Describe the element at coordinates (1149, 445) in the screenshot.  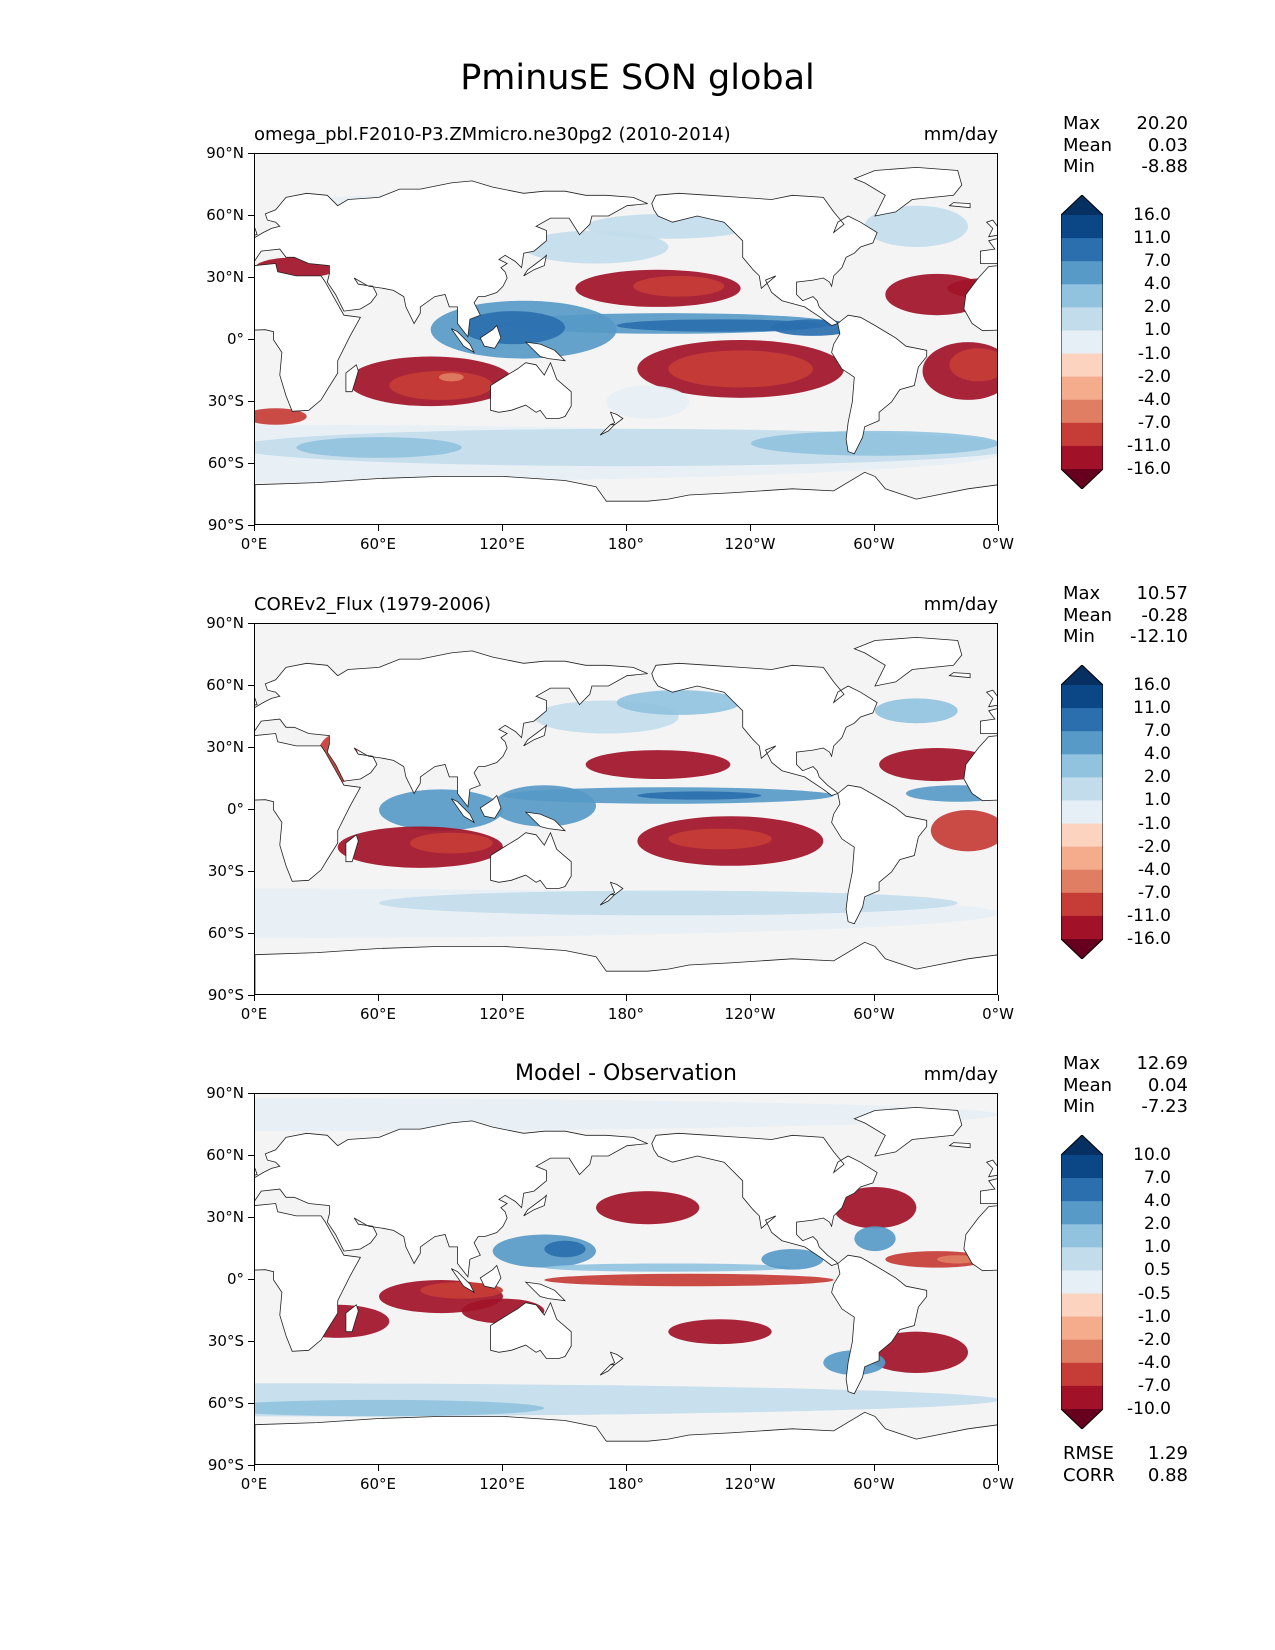
I see `colorbar-tick-label: -11.0` at that location.